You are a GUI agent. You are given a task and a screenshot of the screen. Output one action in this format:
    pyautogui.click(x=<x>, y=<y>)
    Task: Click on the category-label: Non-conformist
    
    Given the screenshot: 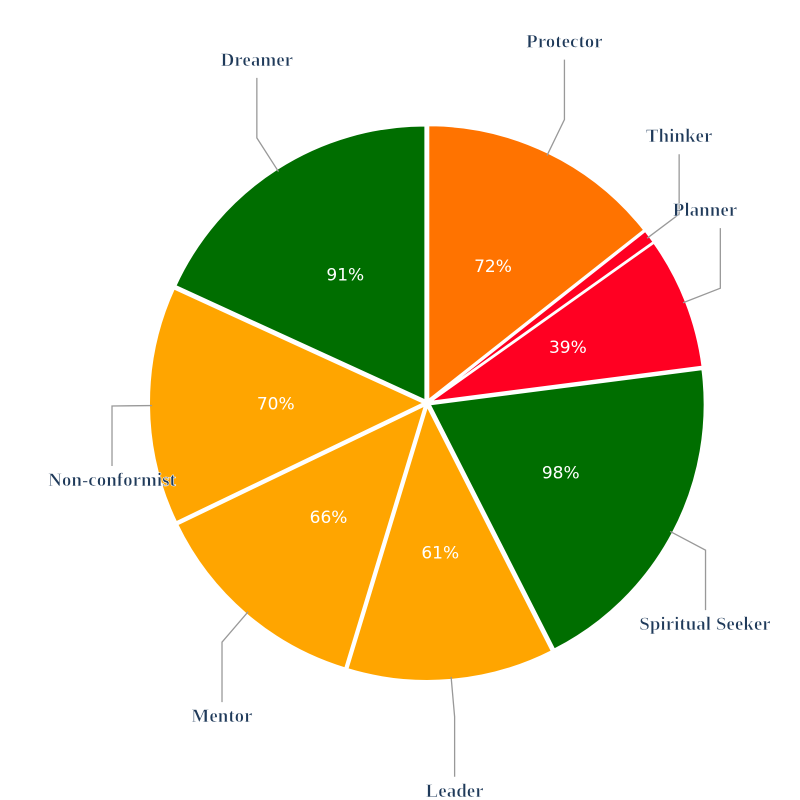 What is the action you would take?
    pyautogui.click(x=112, y=480)
    